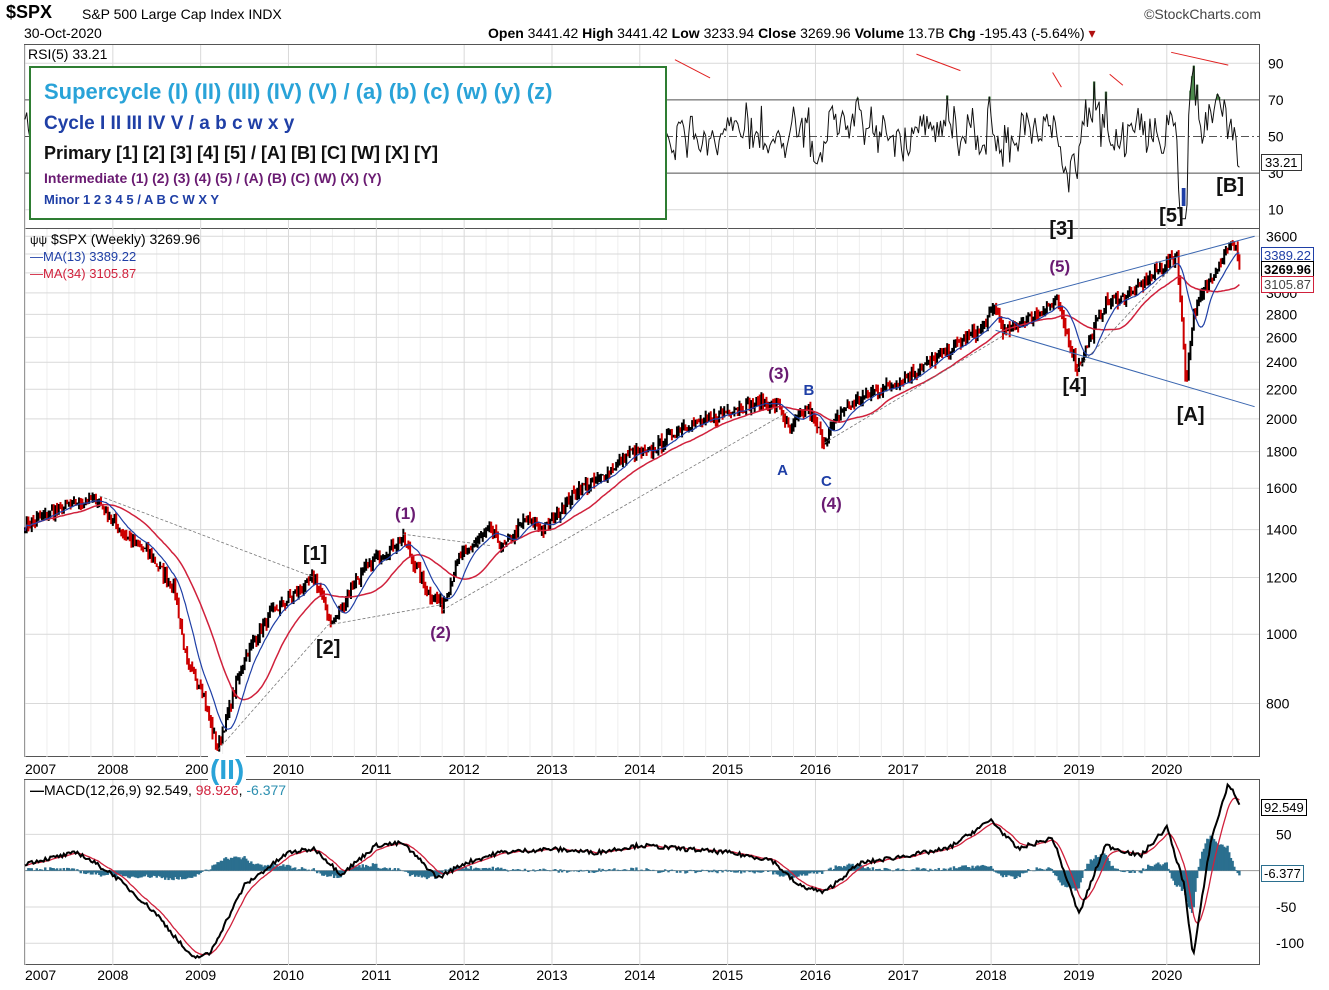  Describe the element at coordinates (1276, 63) in the screenshot. I see `rsi-tick-label: 90` at that location.